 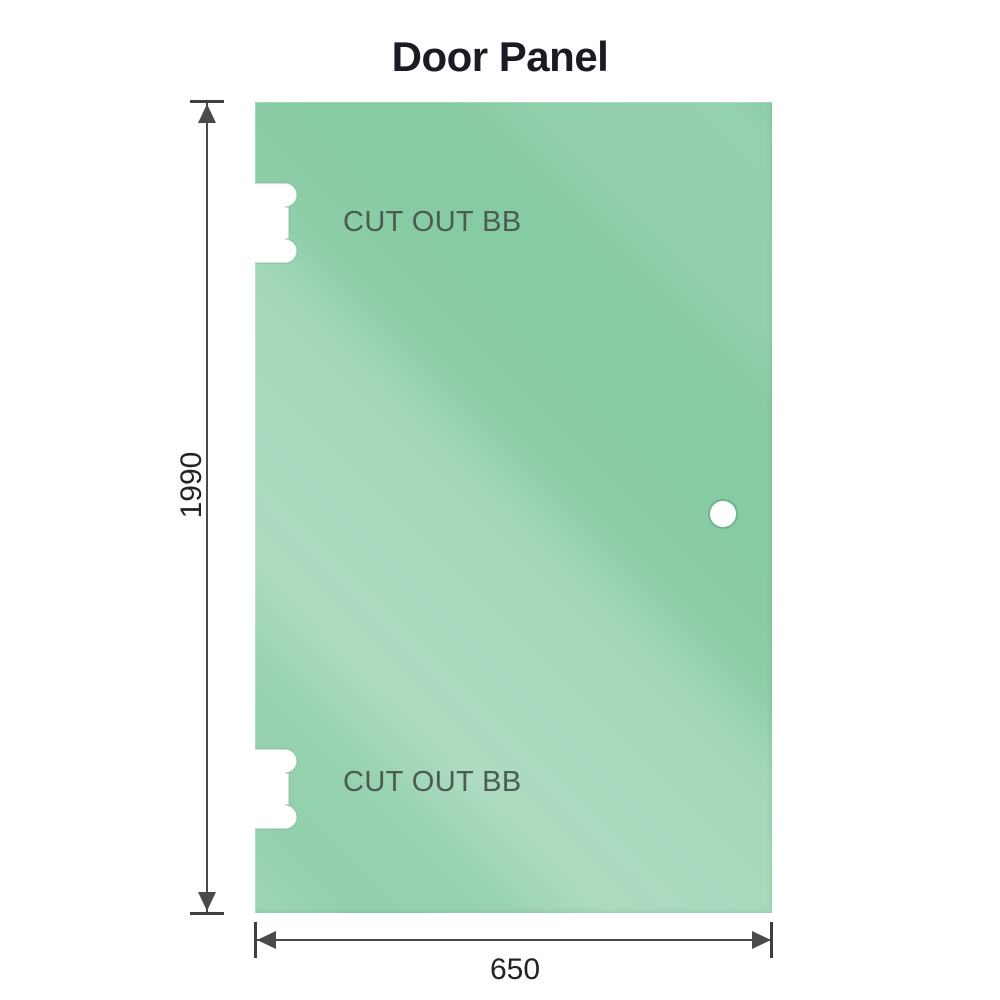 What do you see at coordinates (191, 485) in the screenshot?
I see `height-dimension-label: 1990` at bounding box center [191, 485].